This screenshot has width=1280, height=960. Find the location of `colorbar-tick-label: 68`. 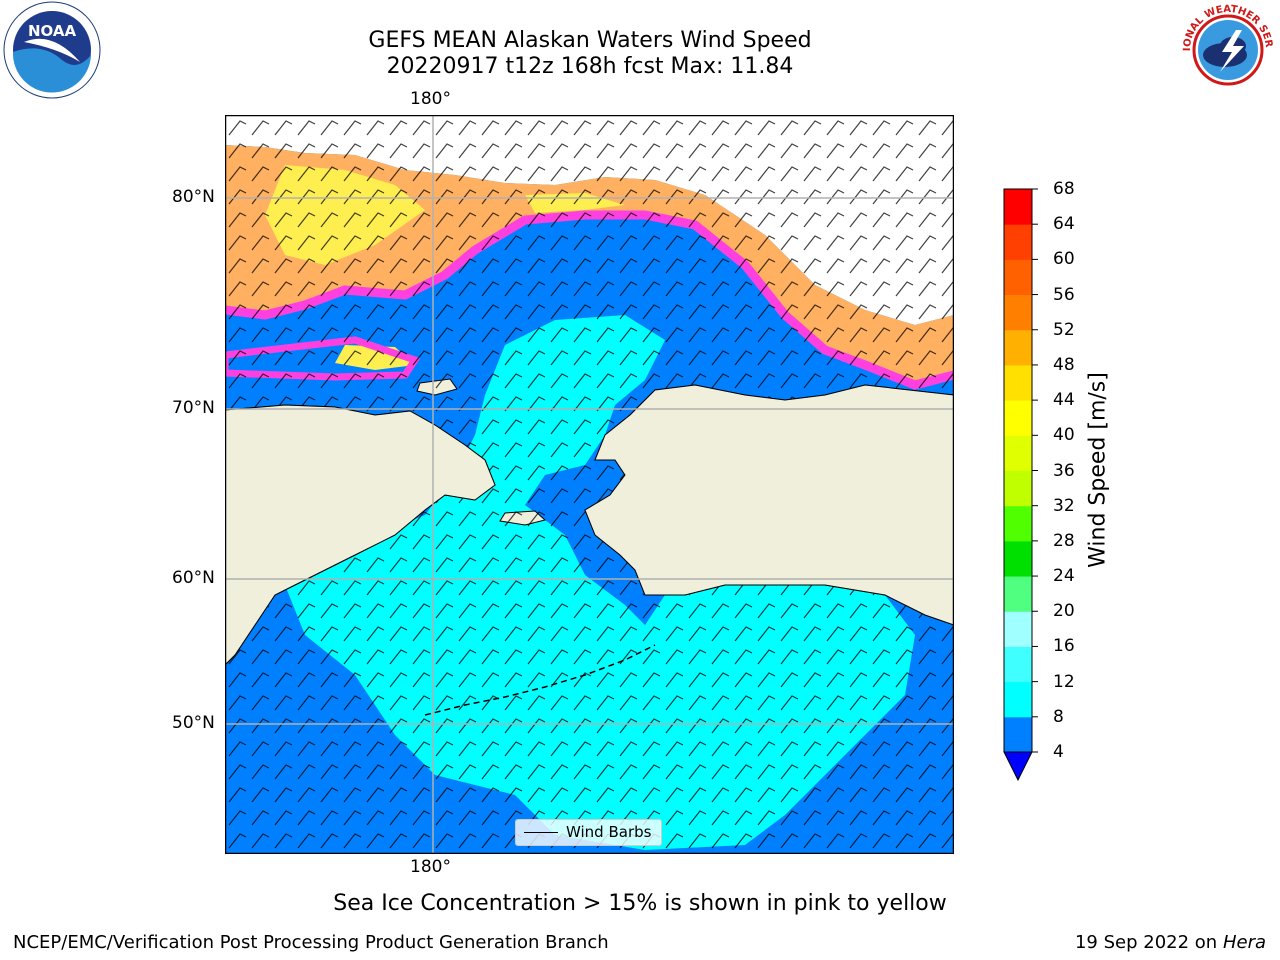

colorbar-tick-label: 68 is located at coordinates (1064, 189).